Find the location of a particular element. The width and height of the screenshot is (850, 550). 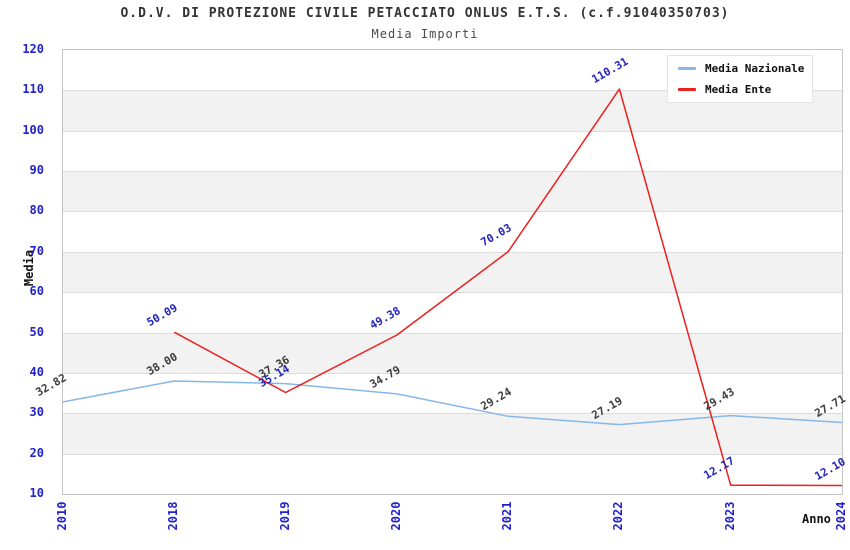

y-tick-label: 90 is located at coordinates (36, 170).